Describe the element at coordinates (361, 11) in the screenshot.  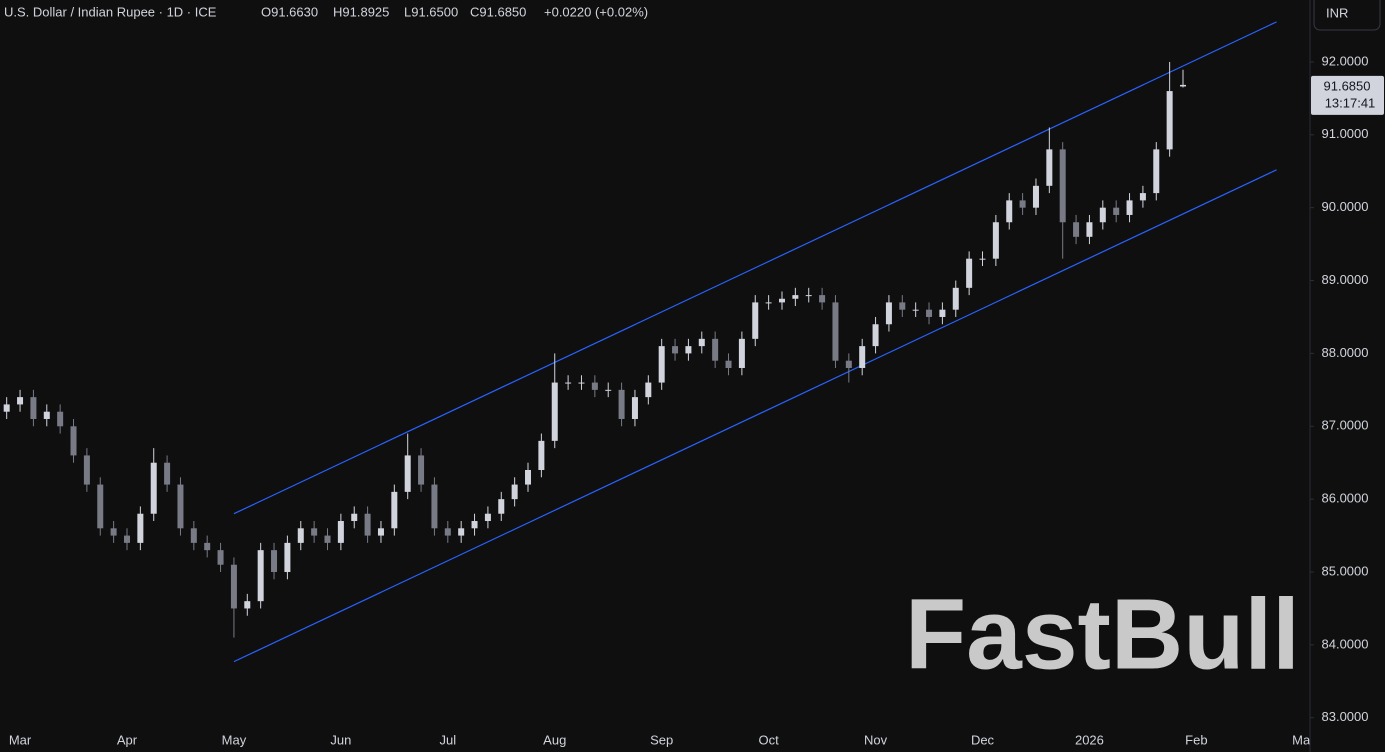
I see `high-label: H91.8925` at that location.